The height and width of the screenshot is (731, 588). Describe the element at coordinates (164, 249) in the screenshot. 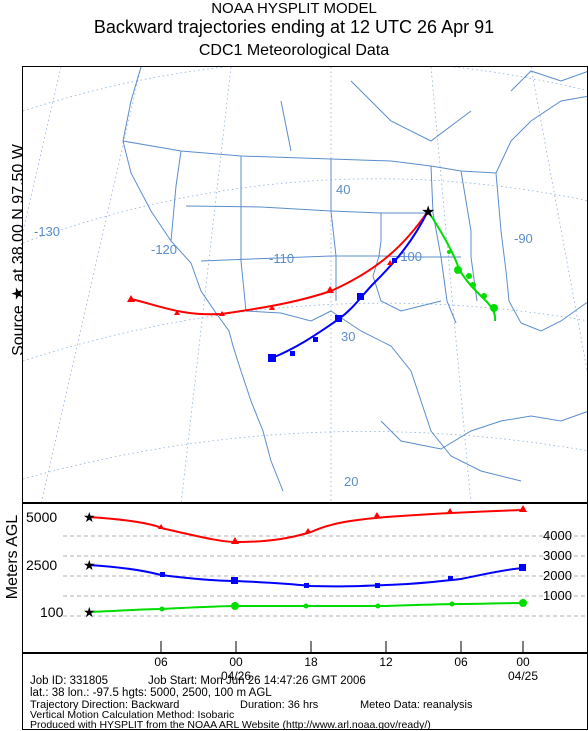

I see `lon-label-120: -120` at that location.